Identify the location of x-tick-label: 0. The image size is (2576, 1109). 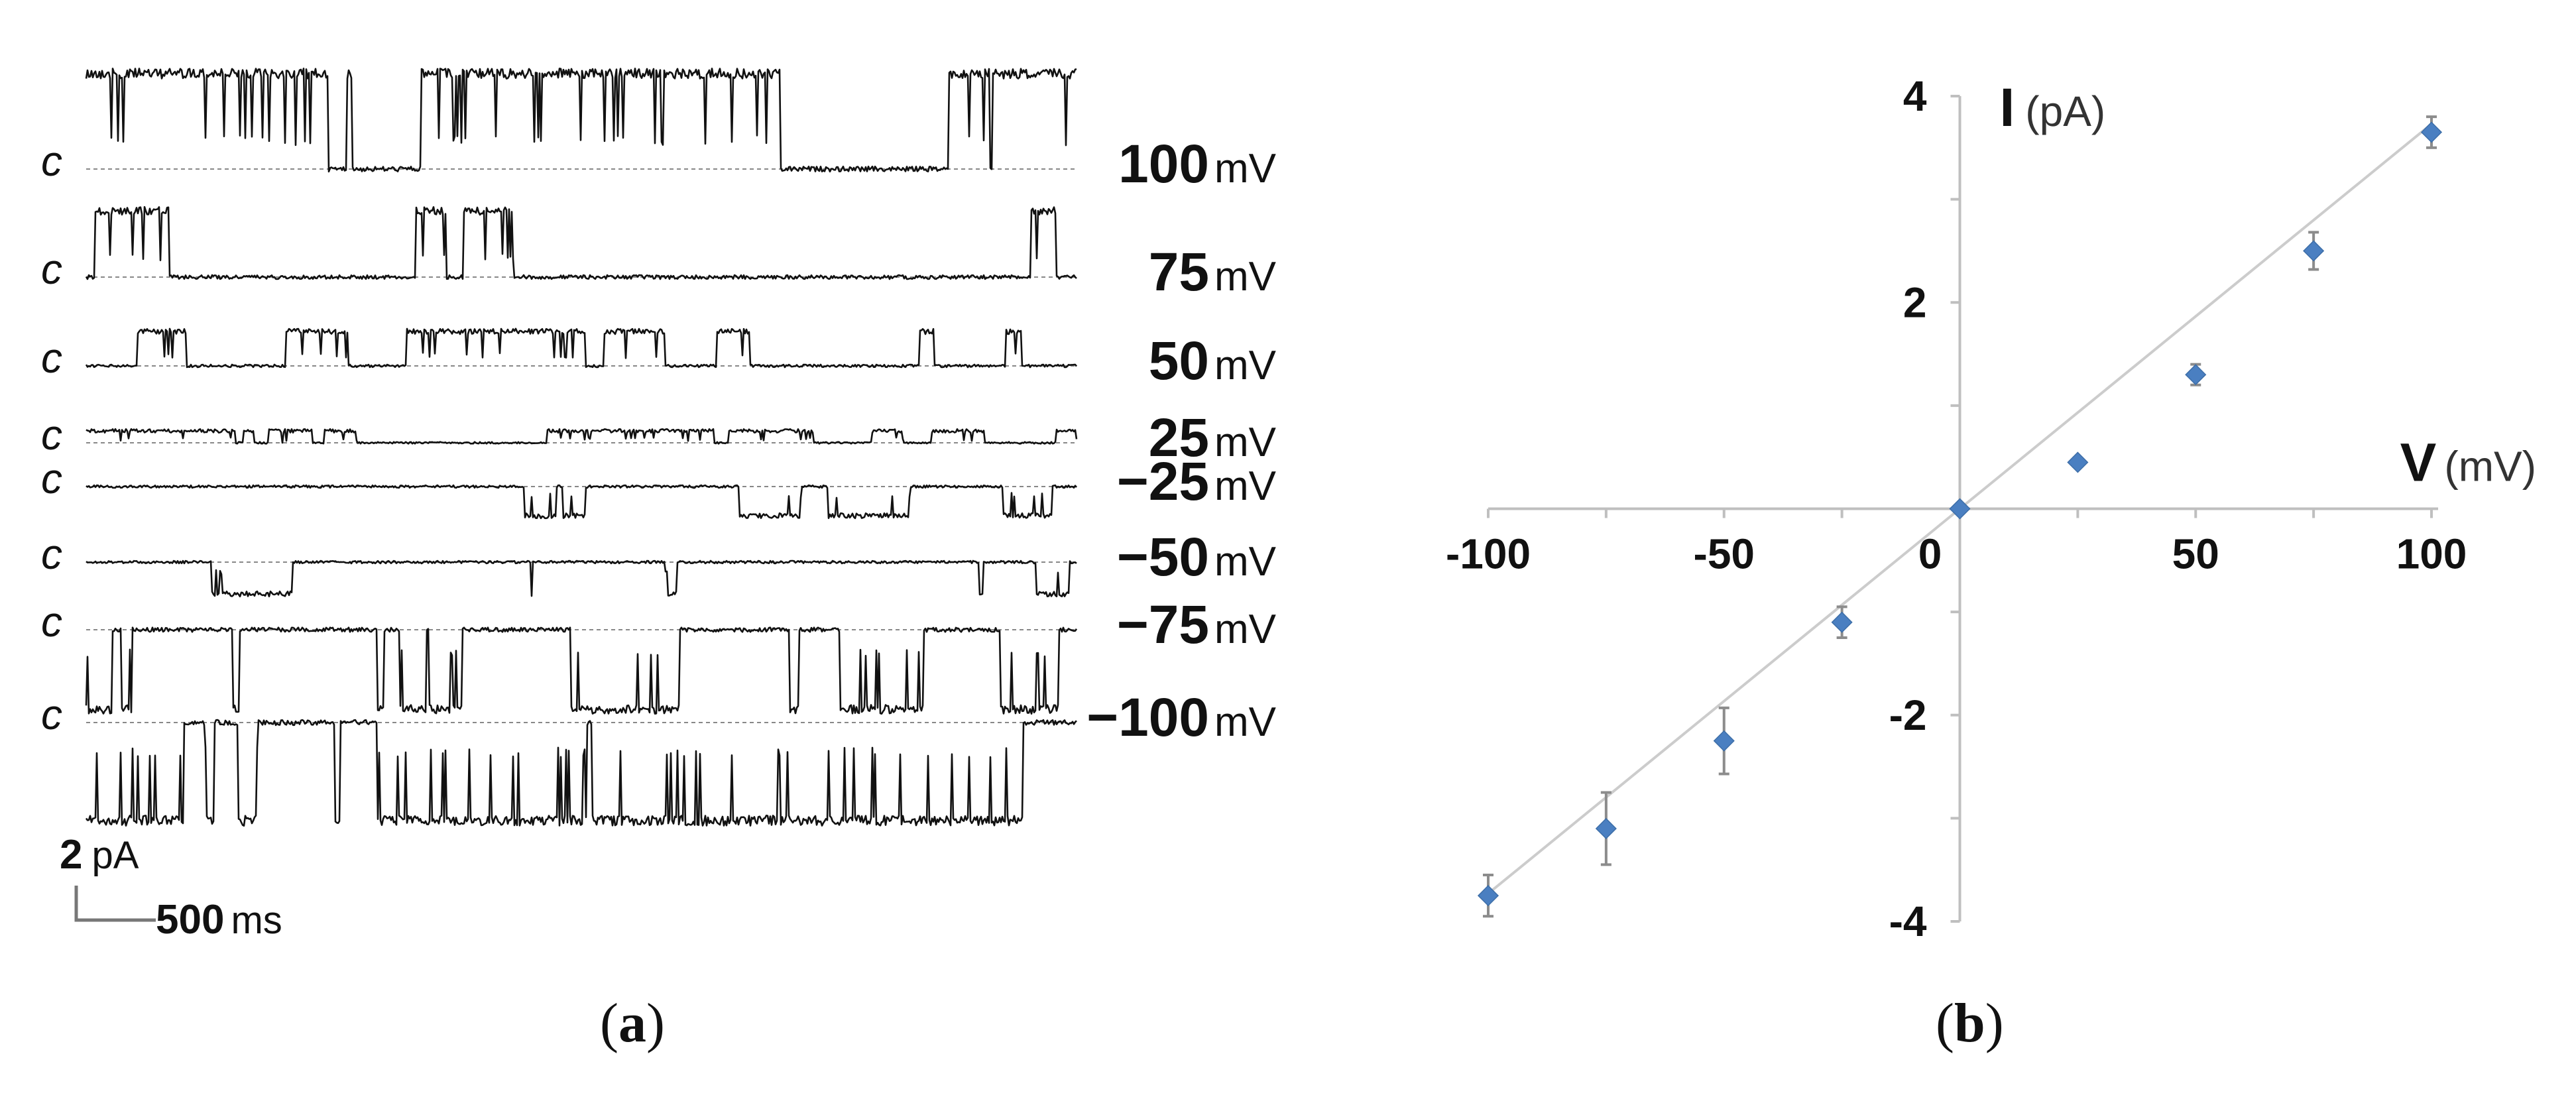
(1930, 554).